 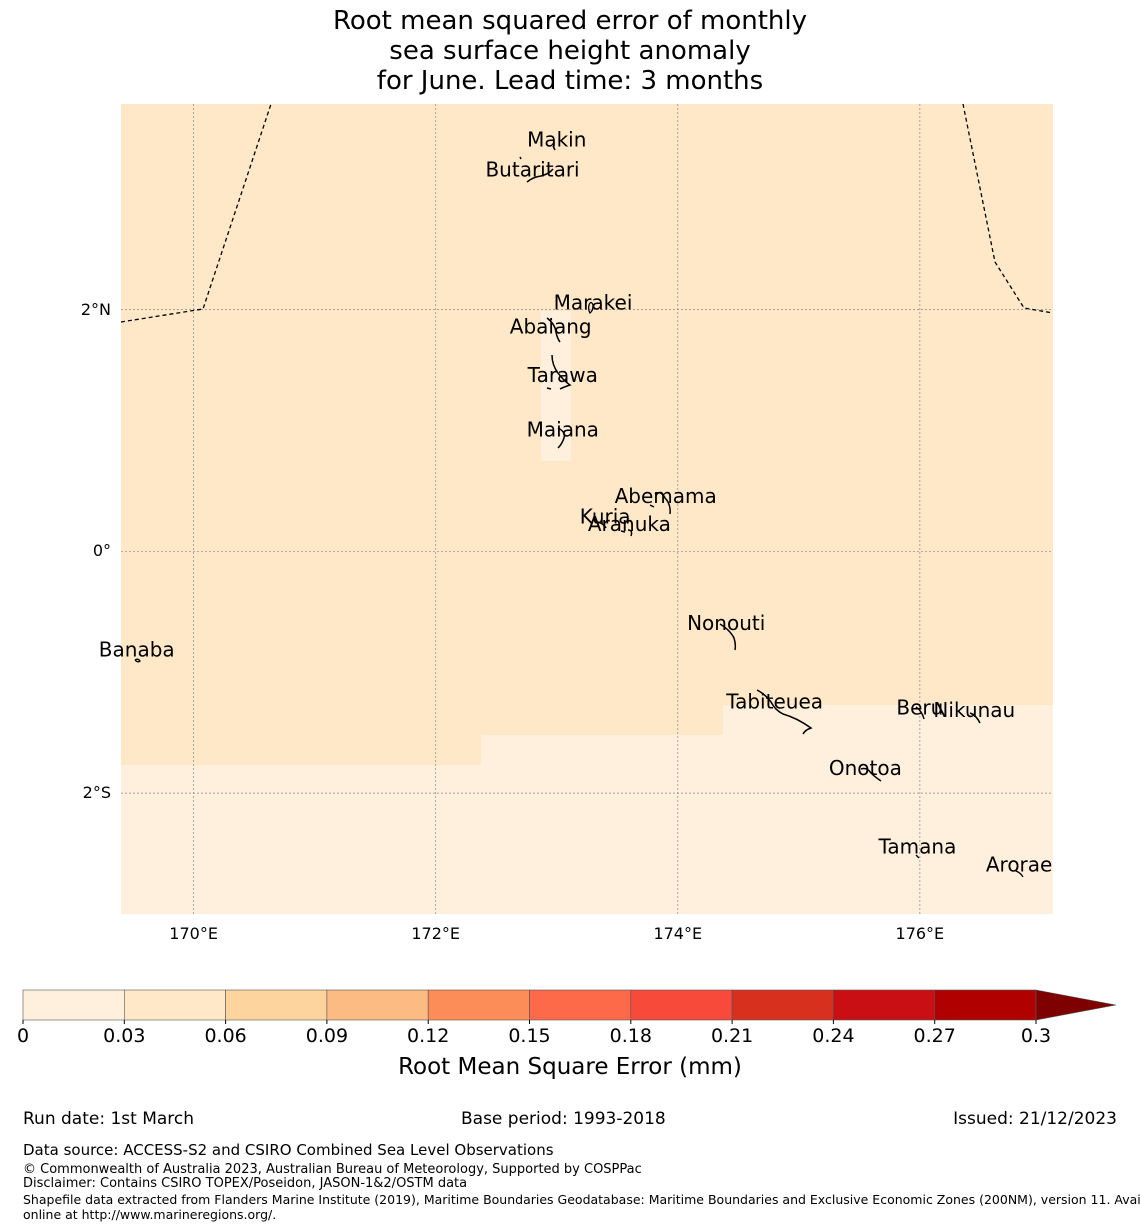 I want to click on coast-arorae, so click(x=1019, y=874).